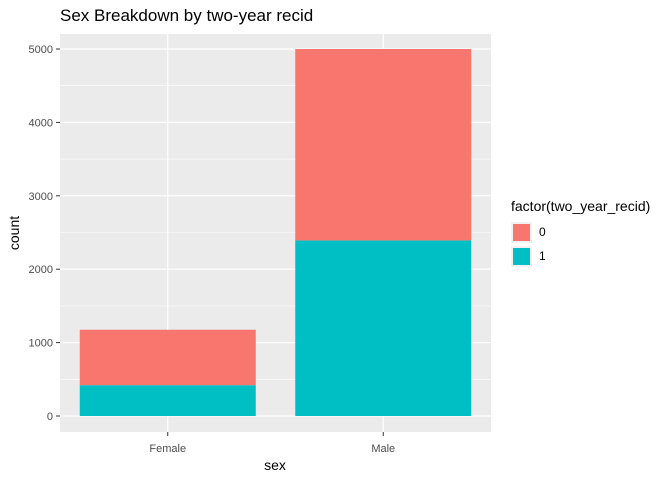 Image resolution: width=672 pixels, height=480 pixels. What do you see at coordinates (14, 233) in the screenshot?
I see `y-axis-label: count` at bounding box center [14, 233].